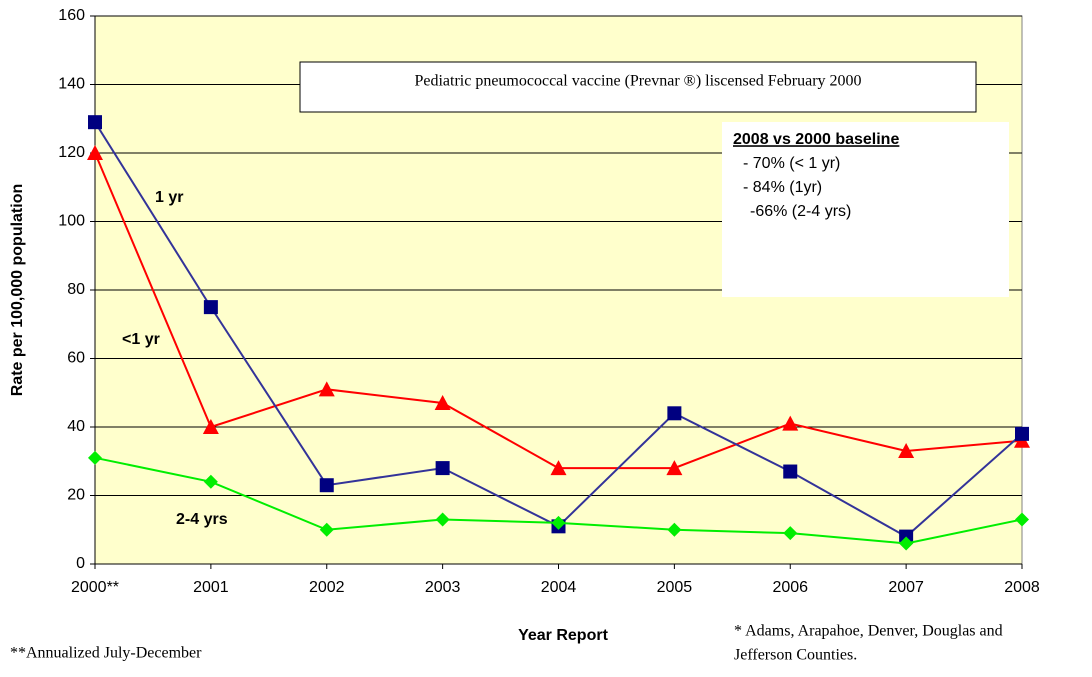 The height and width of the screenshot is (677, 1092). I want to click on y-tick-label: 120, so click(71, 152).